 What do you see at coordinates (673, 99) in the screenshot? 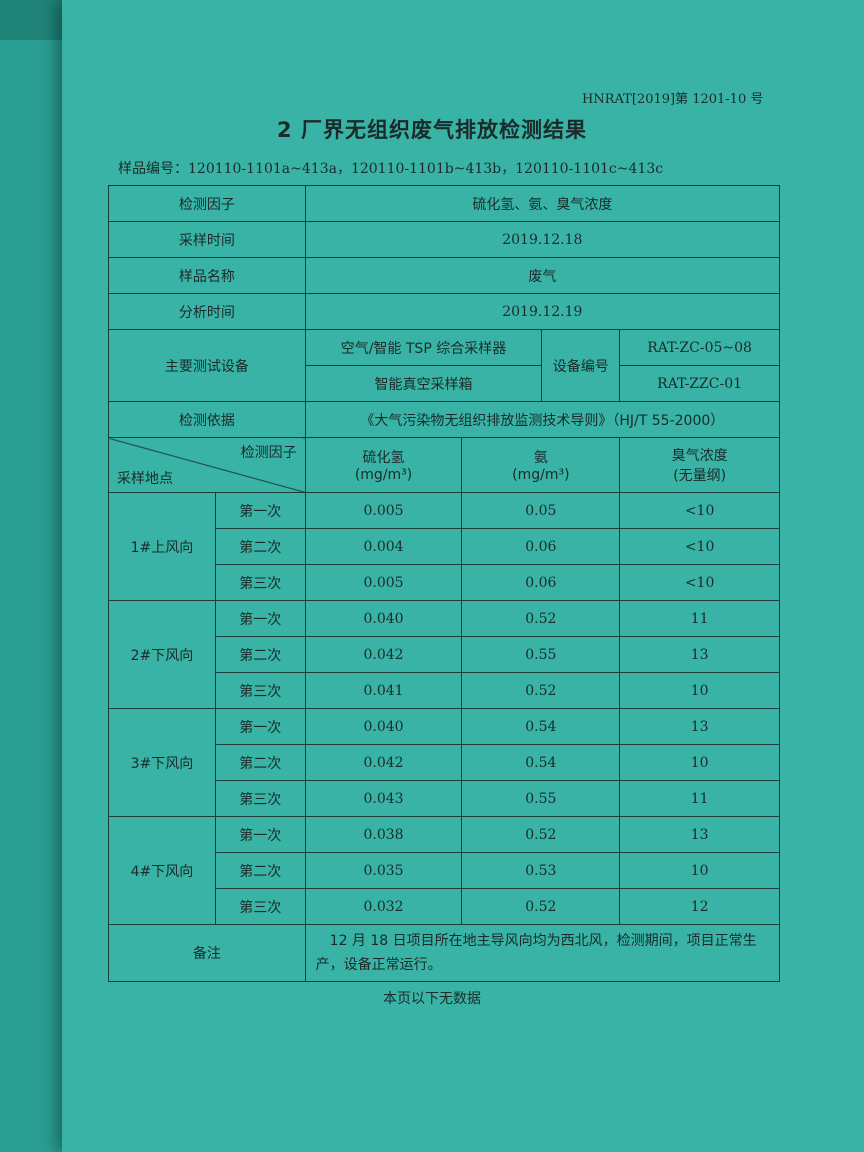
I see `document-reference: HNRAT[2019]第 1201-10 号` at bounding box center [673, 99].